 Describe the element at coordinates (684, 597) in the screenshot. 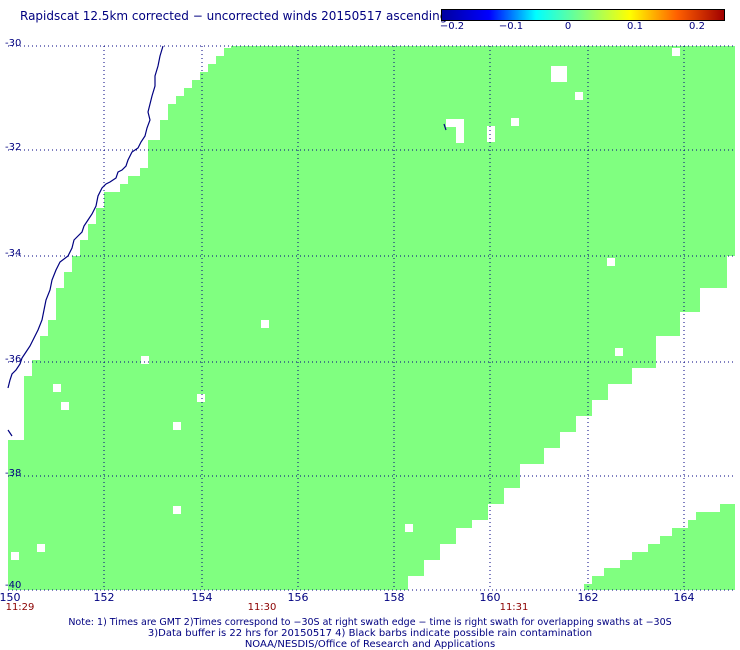

I see `lon-label: 164` at that location.